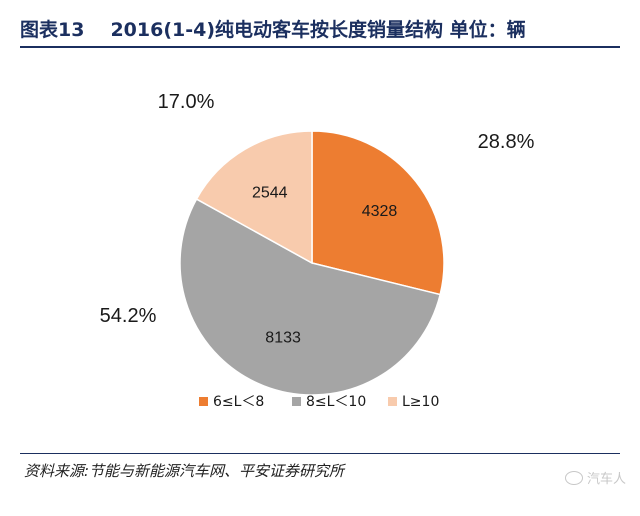 The width and height of the screenshot is (640, 516). I want to click on slice-percent-label: 54.2%, so click(128, 316).